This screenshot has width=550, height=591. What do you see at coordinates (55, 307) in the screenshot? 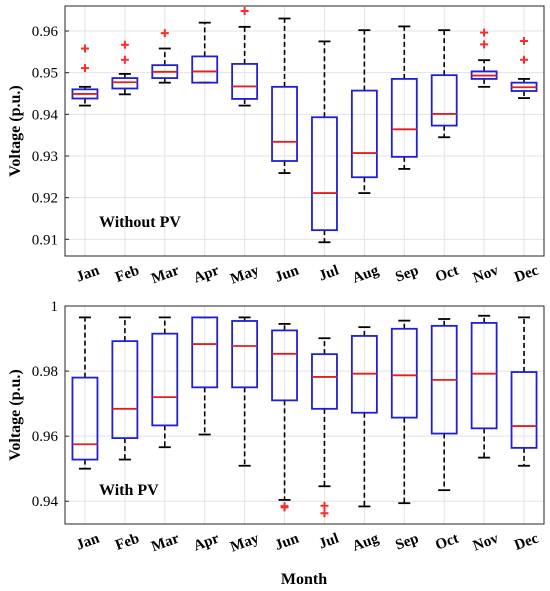
I see `y-tick-label: 1` at bounding box center [55, 307].